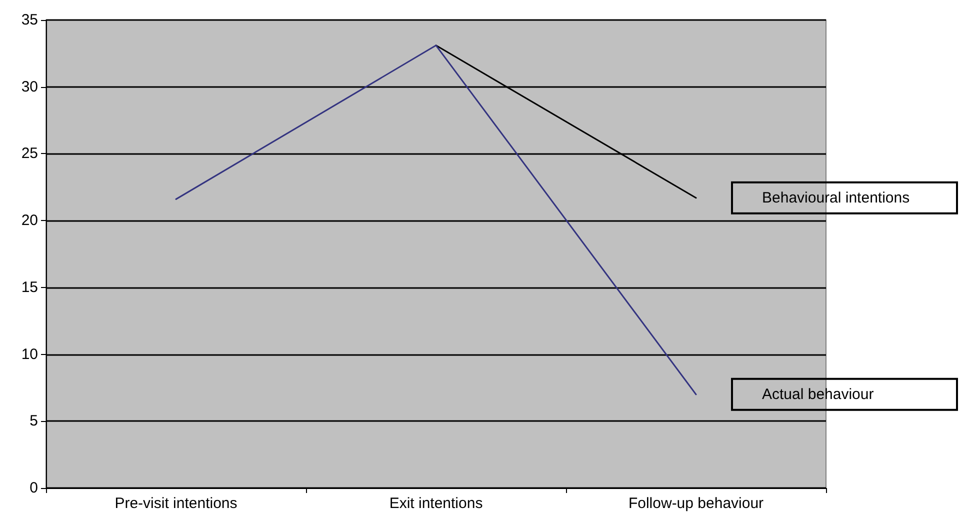 The height and width of the screenshot is (522, 960). Describe the element at coordinates (29, 354) in the screenshot. I see `y-tick-label: 10` at that location.